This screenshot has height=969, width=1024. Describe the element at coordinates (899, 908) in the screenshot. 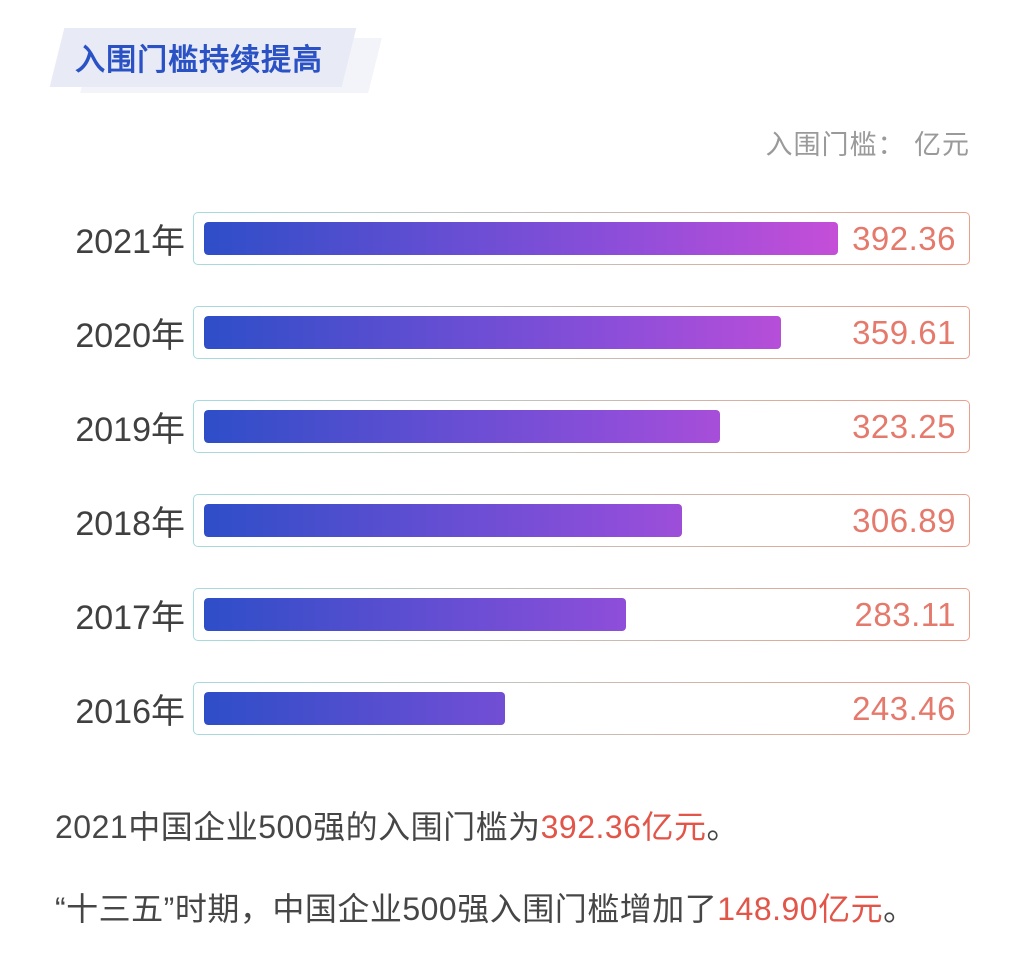

I see `footnote-2-suffix: 。` at that location.